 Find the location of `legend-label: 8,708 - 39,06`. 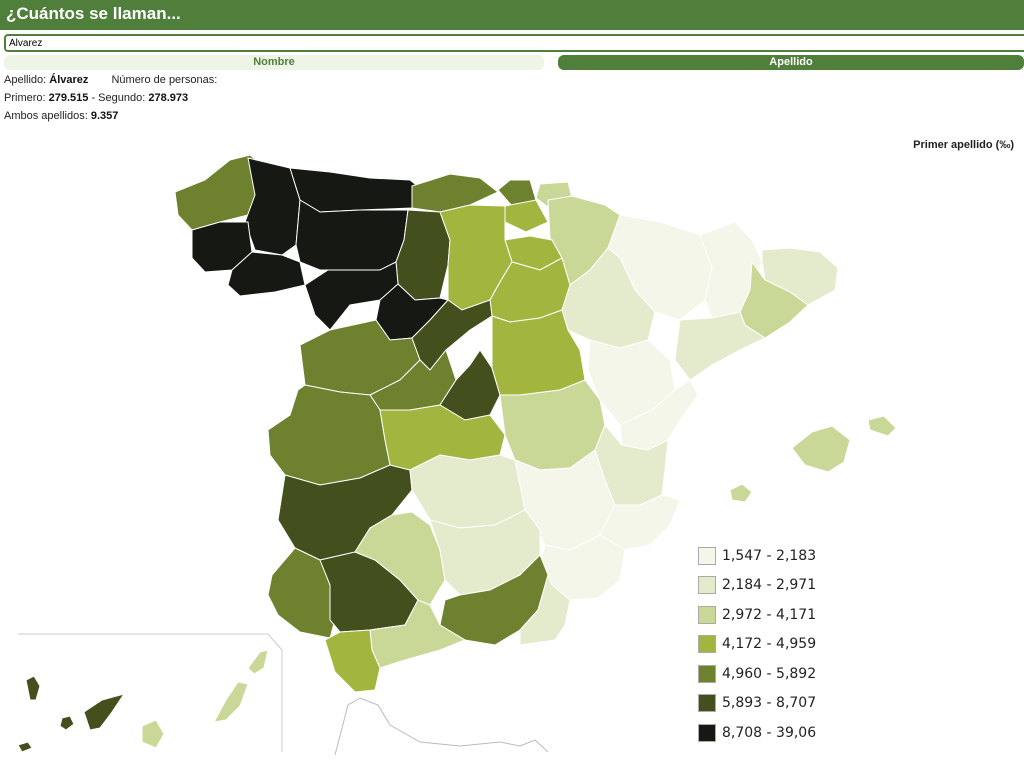

legend-label: 8,708 - 39,06 is located at coordinates (769, 732).